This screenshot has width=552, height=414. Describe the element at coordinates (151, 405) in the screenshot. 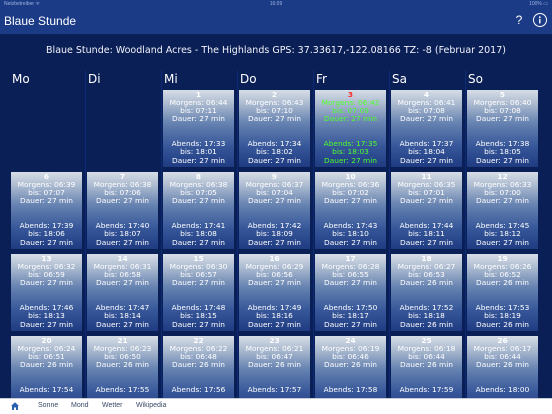

I see `tab-wikipedia: Wikipedia` at that location.